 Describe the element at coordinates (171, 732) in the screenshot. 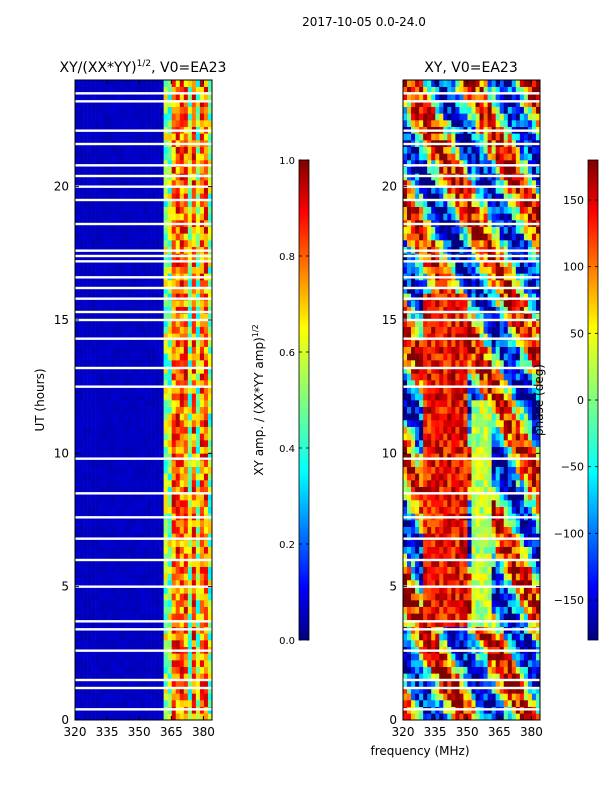

I see `x-tick-label: 365` at that location.